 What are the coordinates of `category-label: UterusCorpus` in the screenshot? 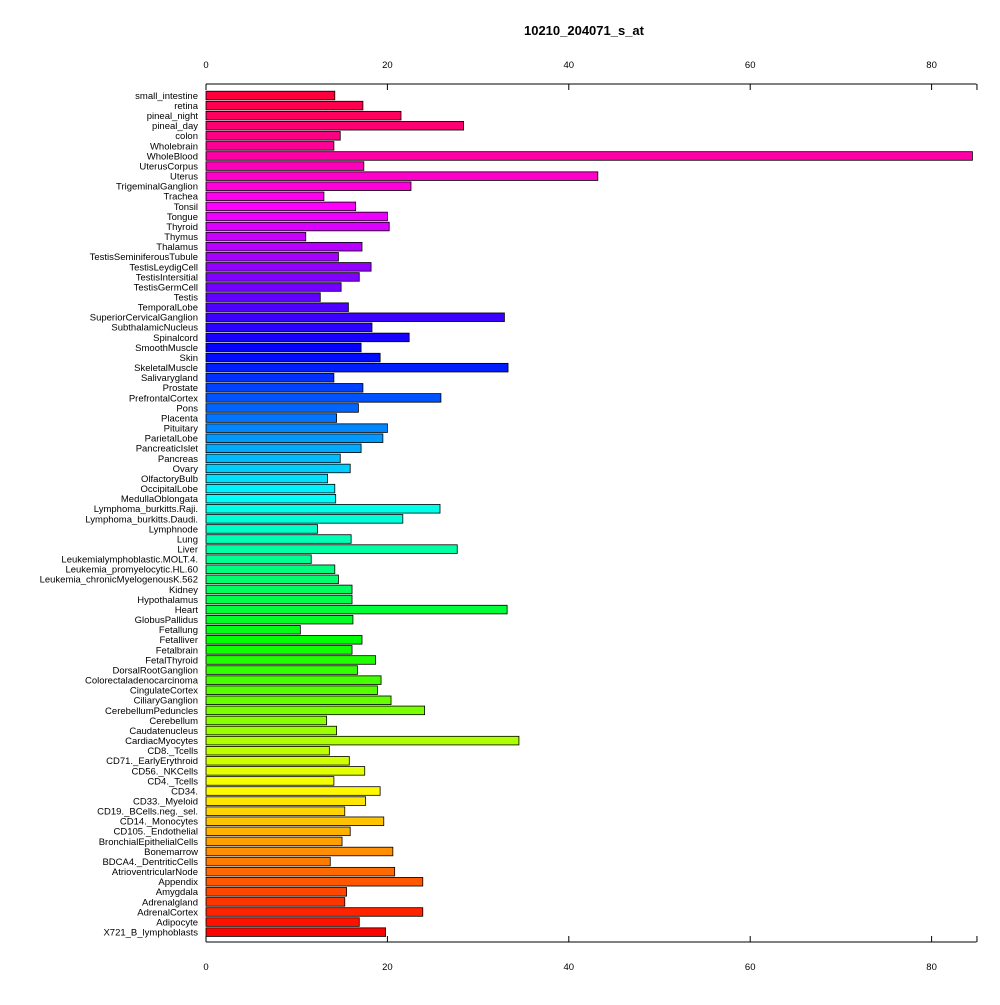 It's located at (168, 166).